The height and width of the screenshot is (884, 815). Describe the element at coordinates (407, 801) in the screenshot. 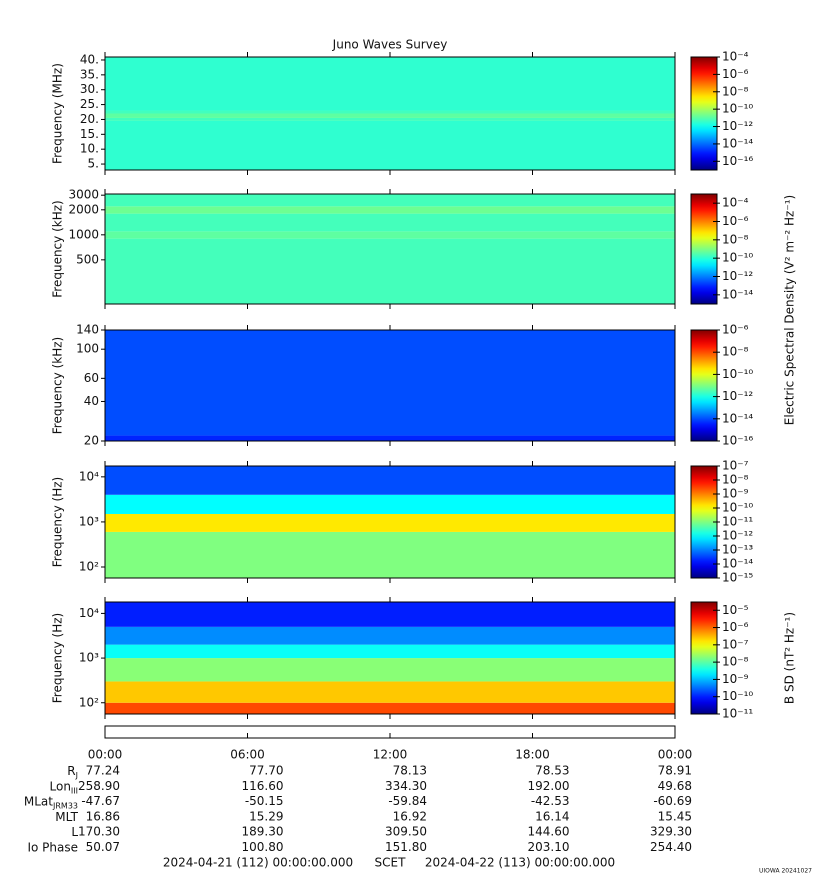

I see `ephemeris-value: -59.84` at that location.